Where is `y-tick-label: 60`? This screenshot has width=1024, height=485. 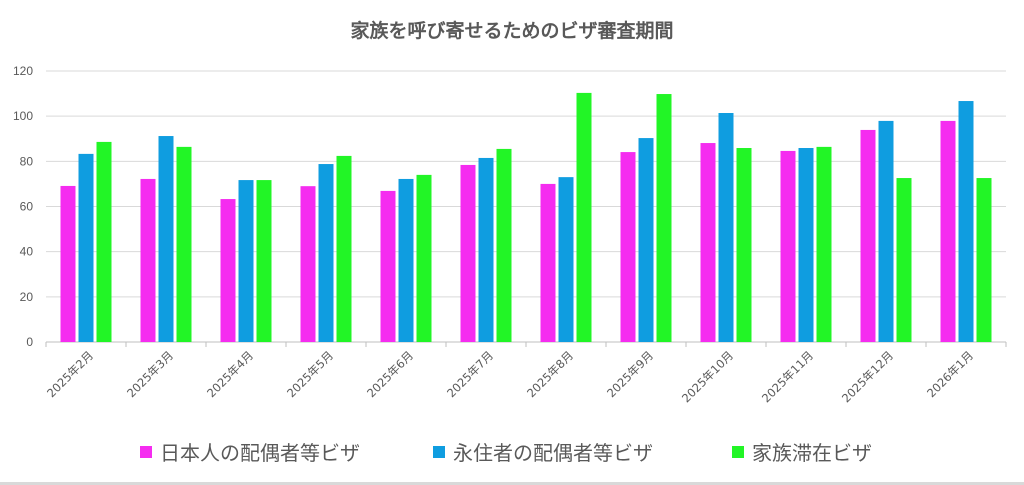 y-tick-label: 60 is located at coordinates (27, 207).